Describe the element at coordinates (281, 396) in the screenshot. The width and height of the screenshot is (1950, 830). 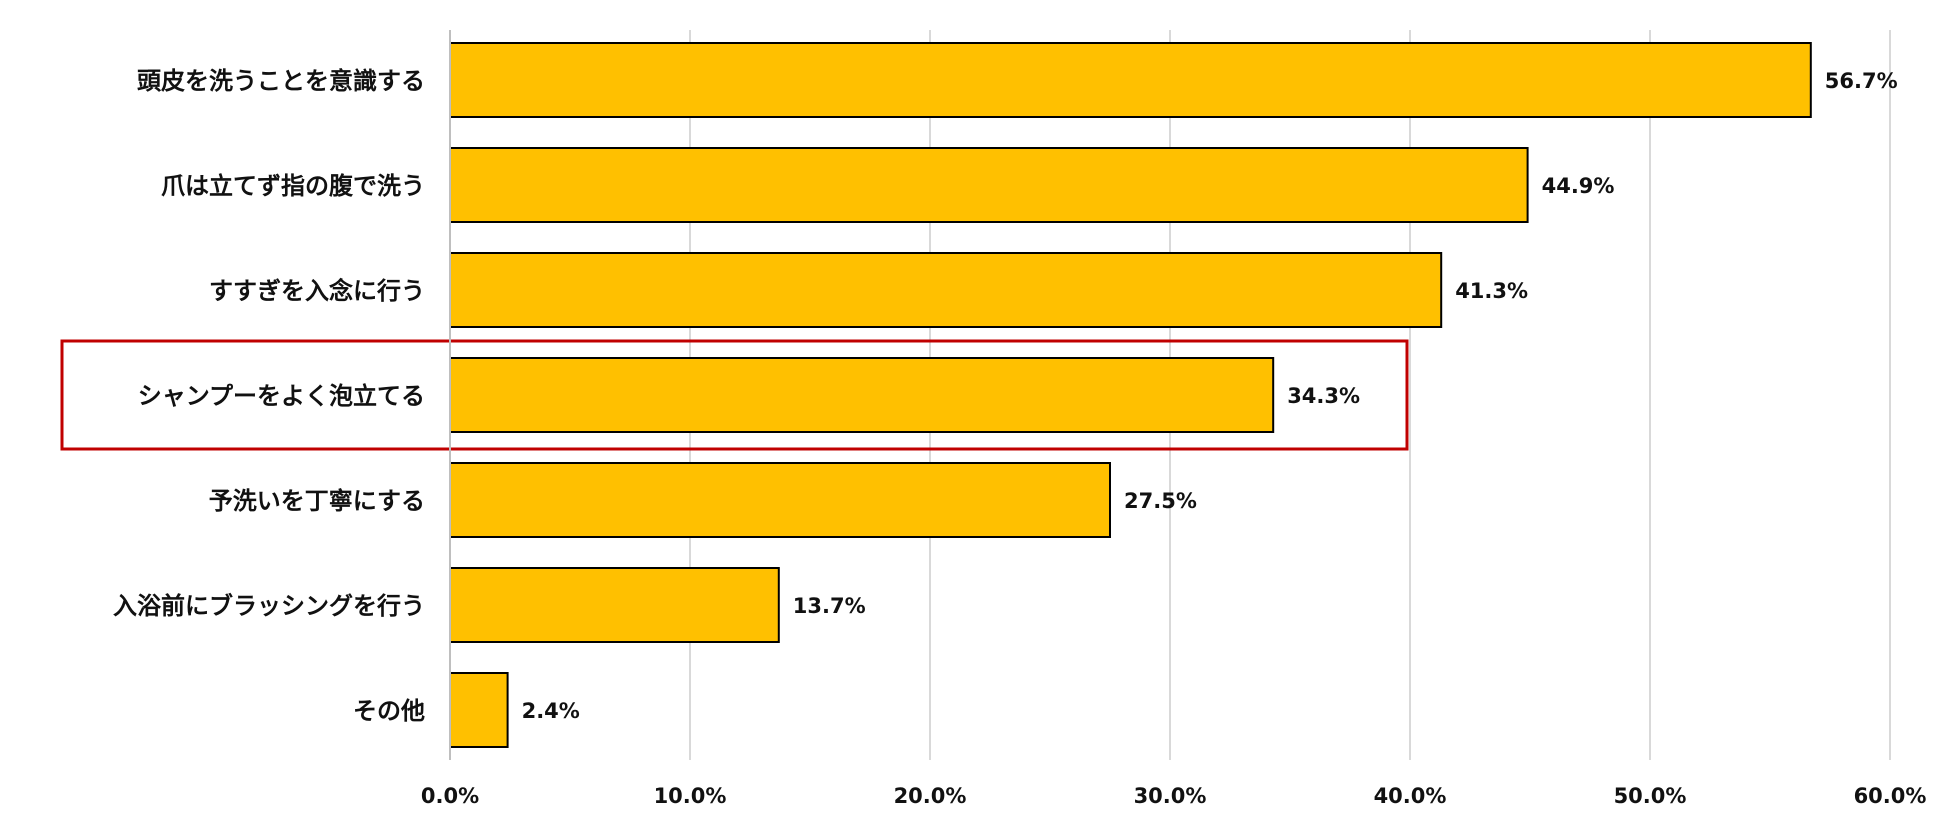
I see `category-label: シャンプーをよく泡立てる` at that location.